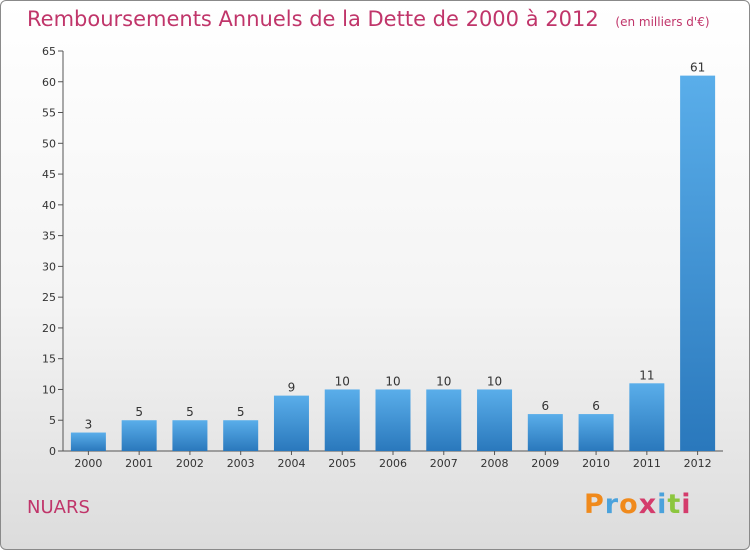  Describe the element at coordinates (629, 504) in the screenshot. I see `logo-letter: o` at that location.